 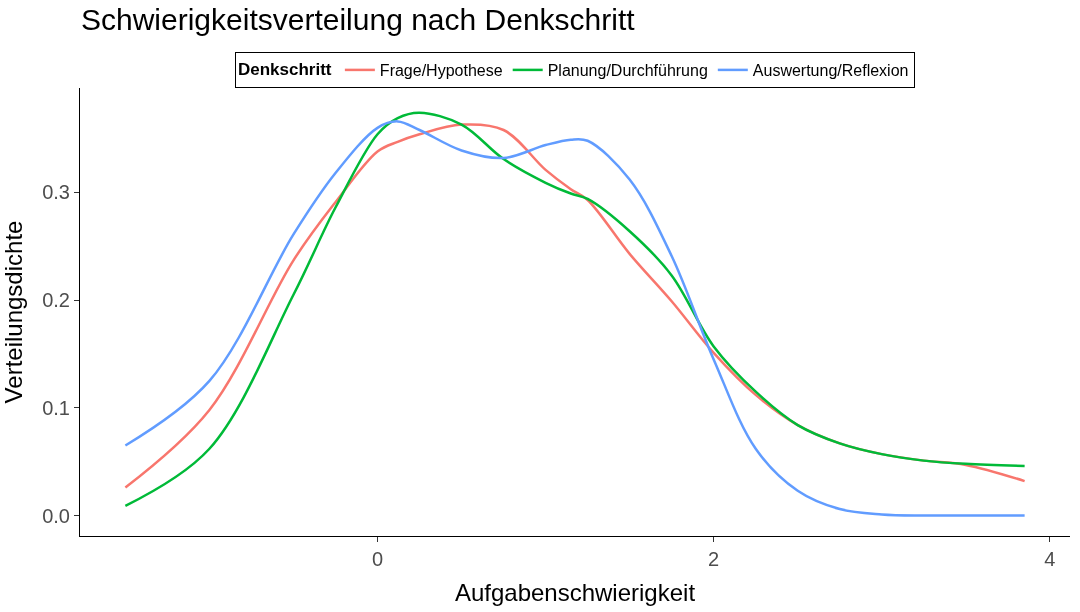 What do you see at coordinates (358, 20) in the screenshot?
I see `chart-title: Schwierigkeitsverteilung nach Denkschritt` at bounding box center [358, 20].